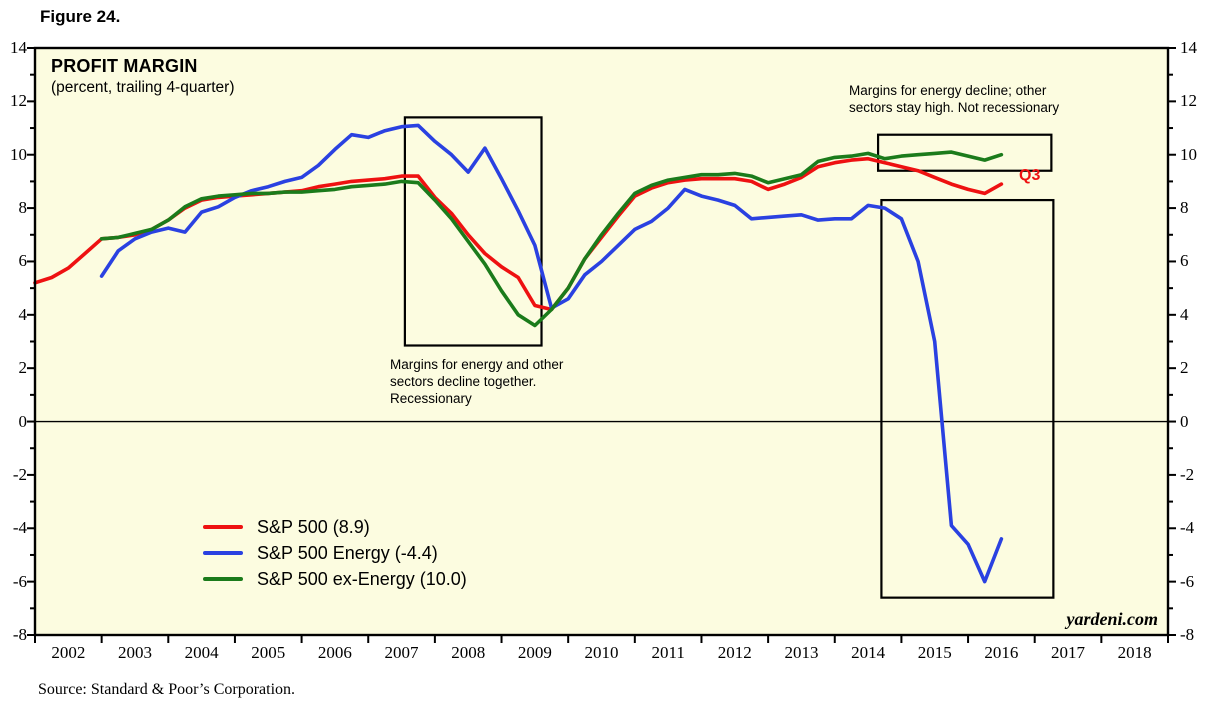  What do you see at coordinates (362, 578) in the screenshot?
I see `legend-label-sp500-ex-energy: S&P 500 ex-Energy (10.0)` at bounding box center [362, 578].